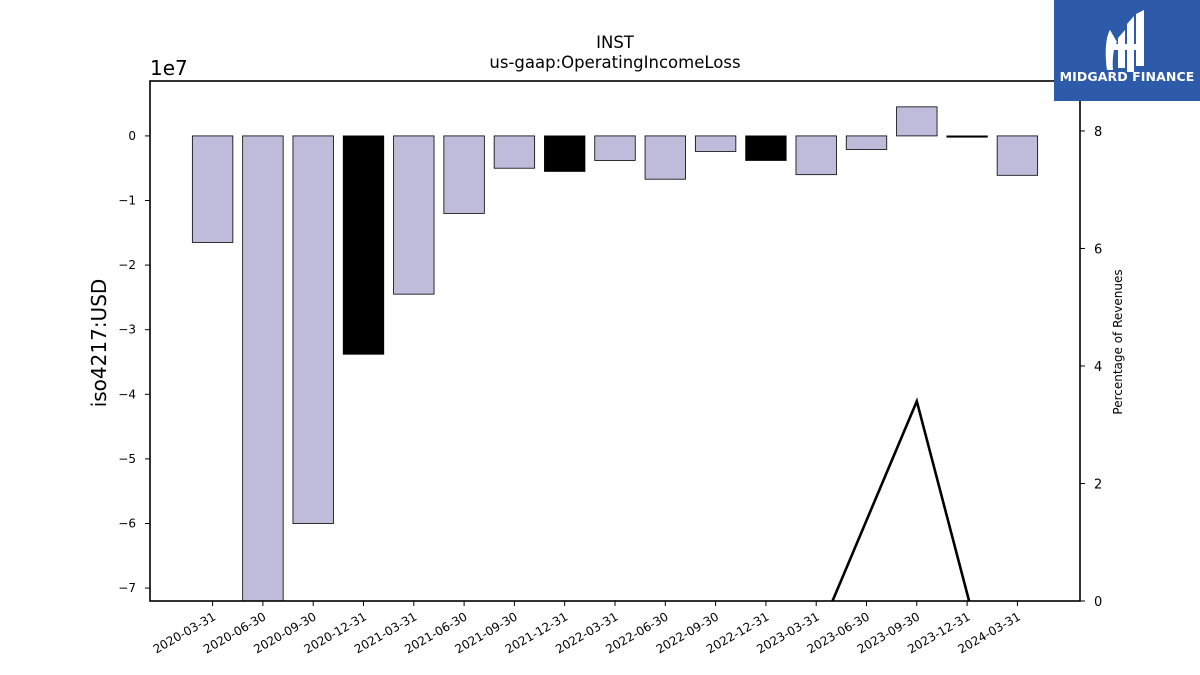  Describe the element at coordinates (127, 265) in the screenshot. I see `y-tick-label: −2` at that location.